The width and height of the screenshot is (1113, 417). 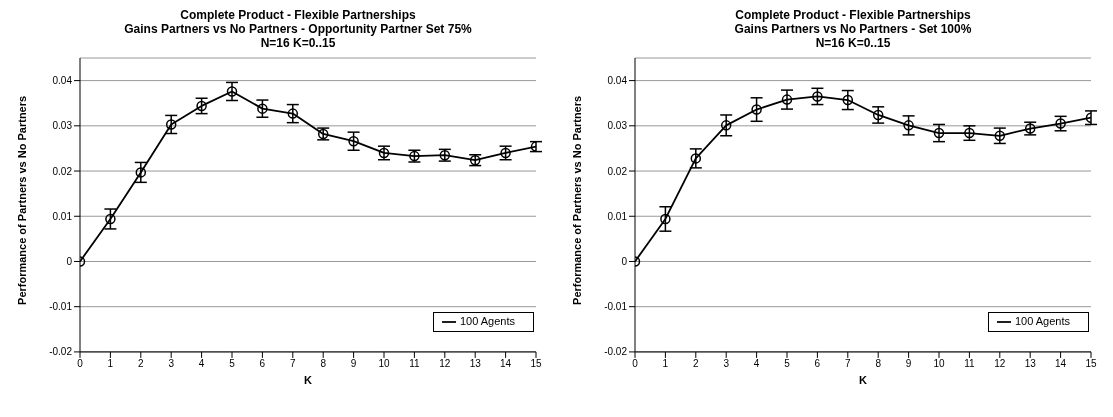 I want to click on chart-title: Complete Product - Flexible Partnerships Gains Partners vs No Partners - Set 100% N=16 K=0..15, so click(x=853, y=29).